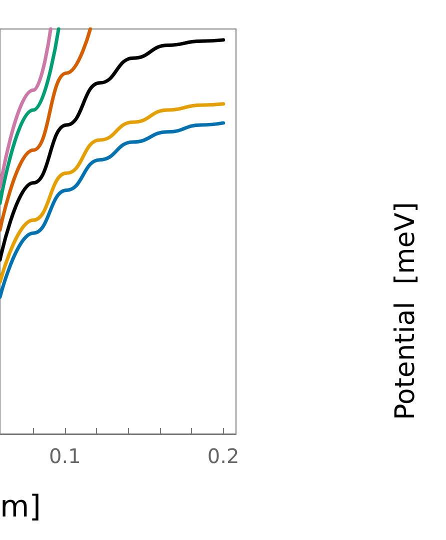 The image size is (446, 540). What do you see at coordinates (20, 507) in the screenshot?
I see `x-axis-title: m]` at bounding box center [20, 507].